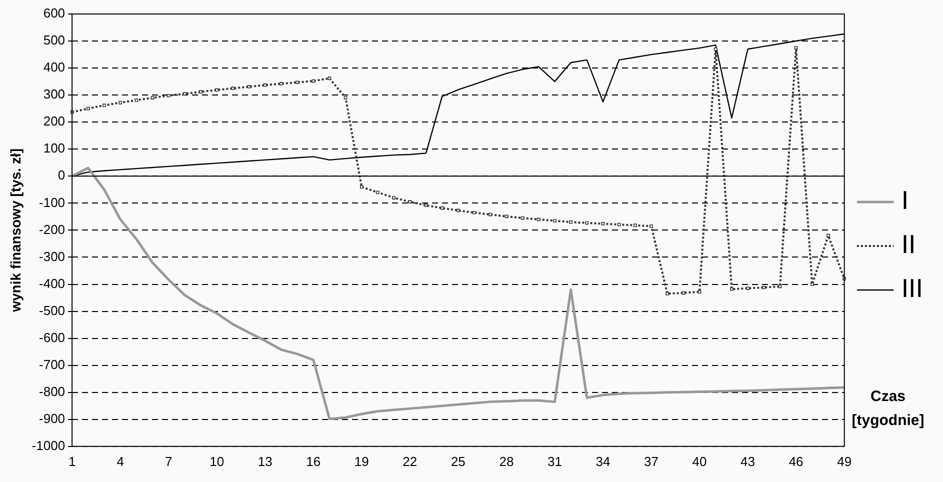 The image size is (943, 482). What do you see at coordinates (52, 391) in the screenshot?
I see `y-tick-label: -800` at bounding box center [52, 391].